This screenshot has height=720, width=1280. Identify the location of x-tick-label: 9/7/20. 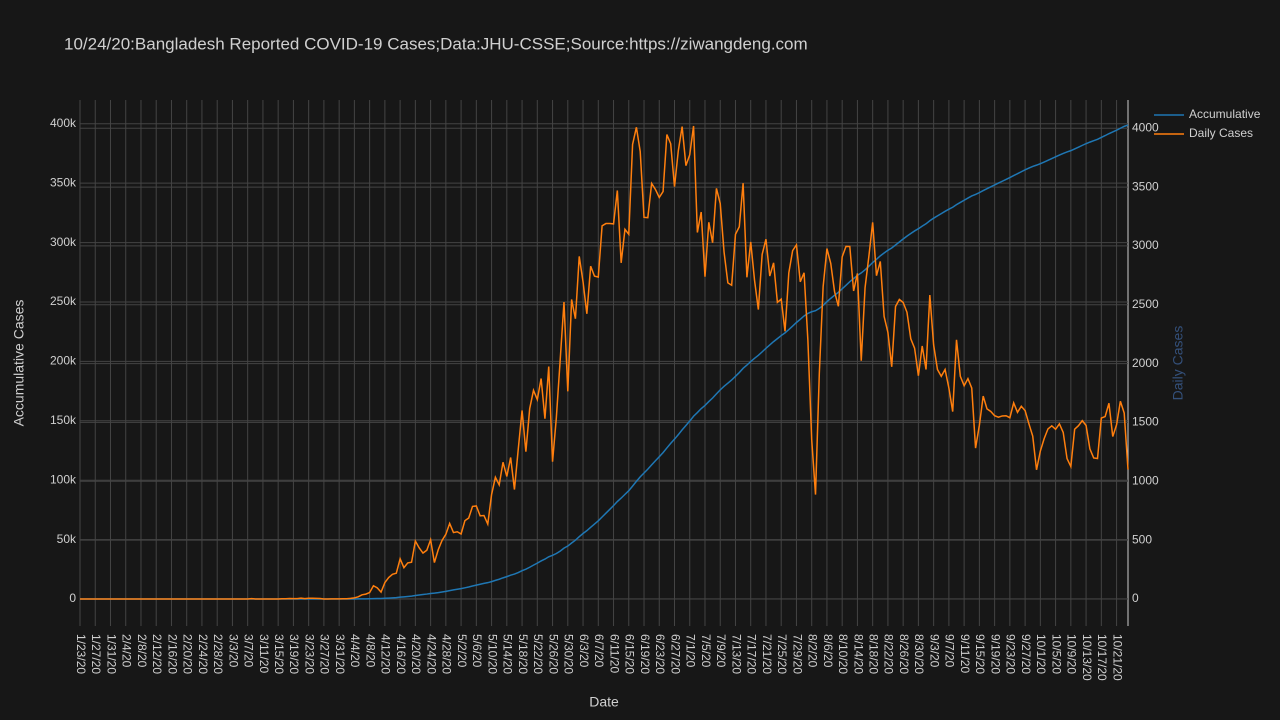
(950, 651).